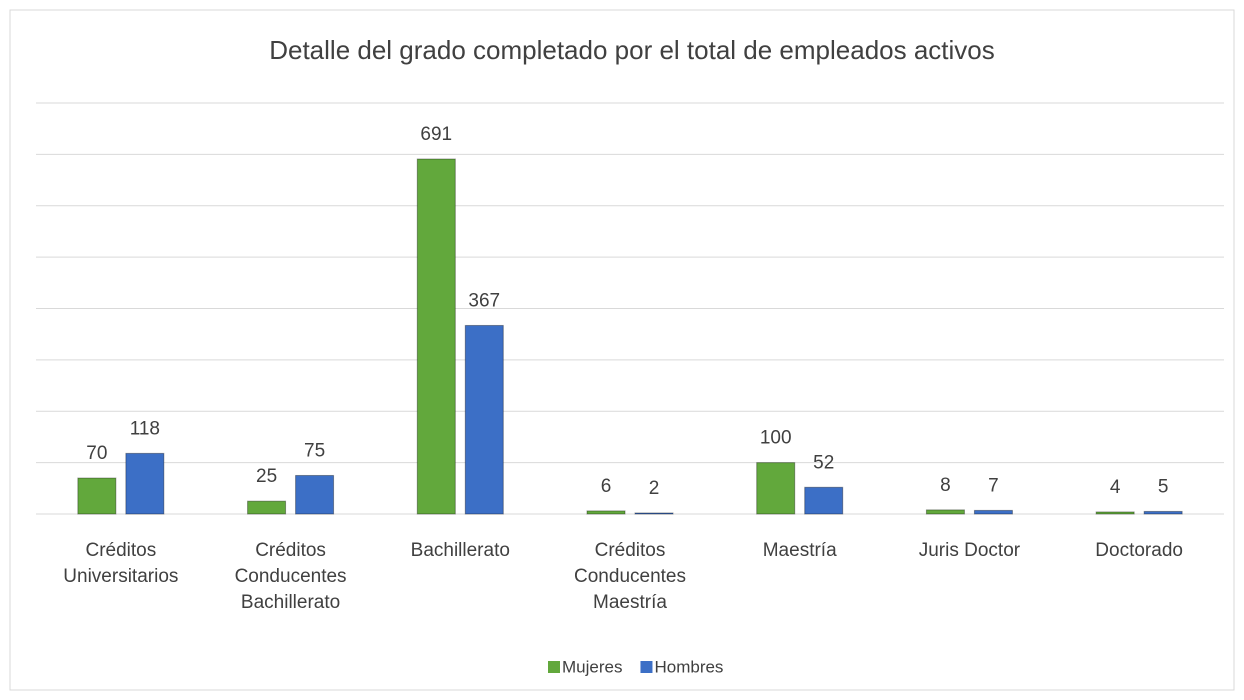 This screenshot has height=700, width=1244. What do you see at coordinates (606, 486) in the screenshot?
I see `data-label: 6` at bounding box center [606, 486].